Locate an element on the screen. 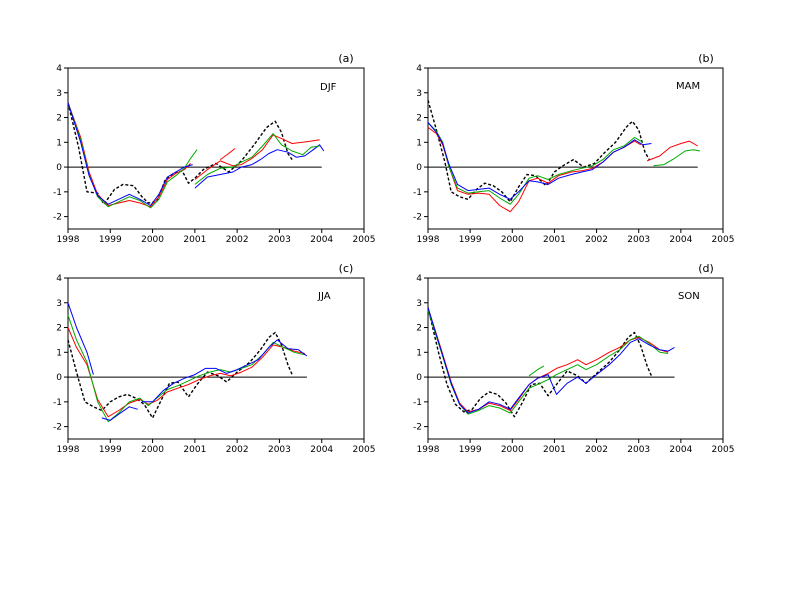 This screenshot has height=612, width=792. panel-b-xtick-label: 2001 is located at coordinates (554, 240).